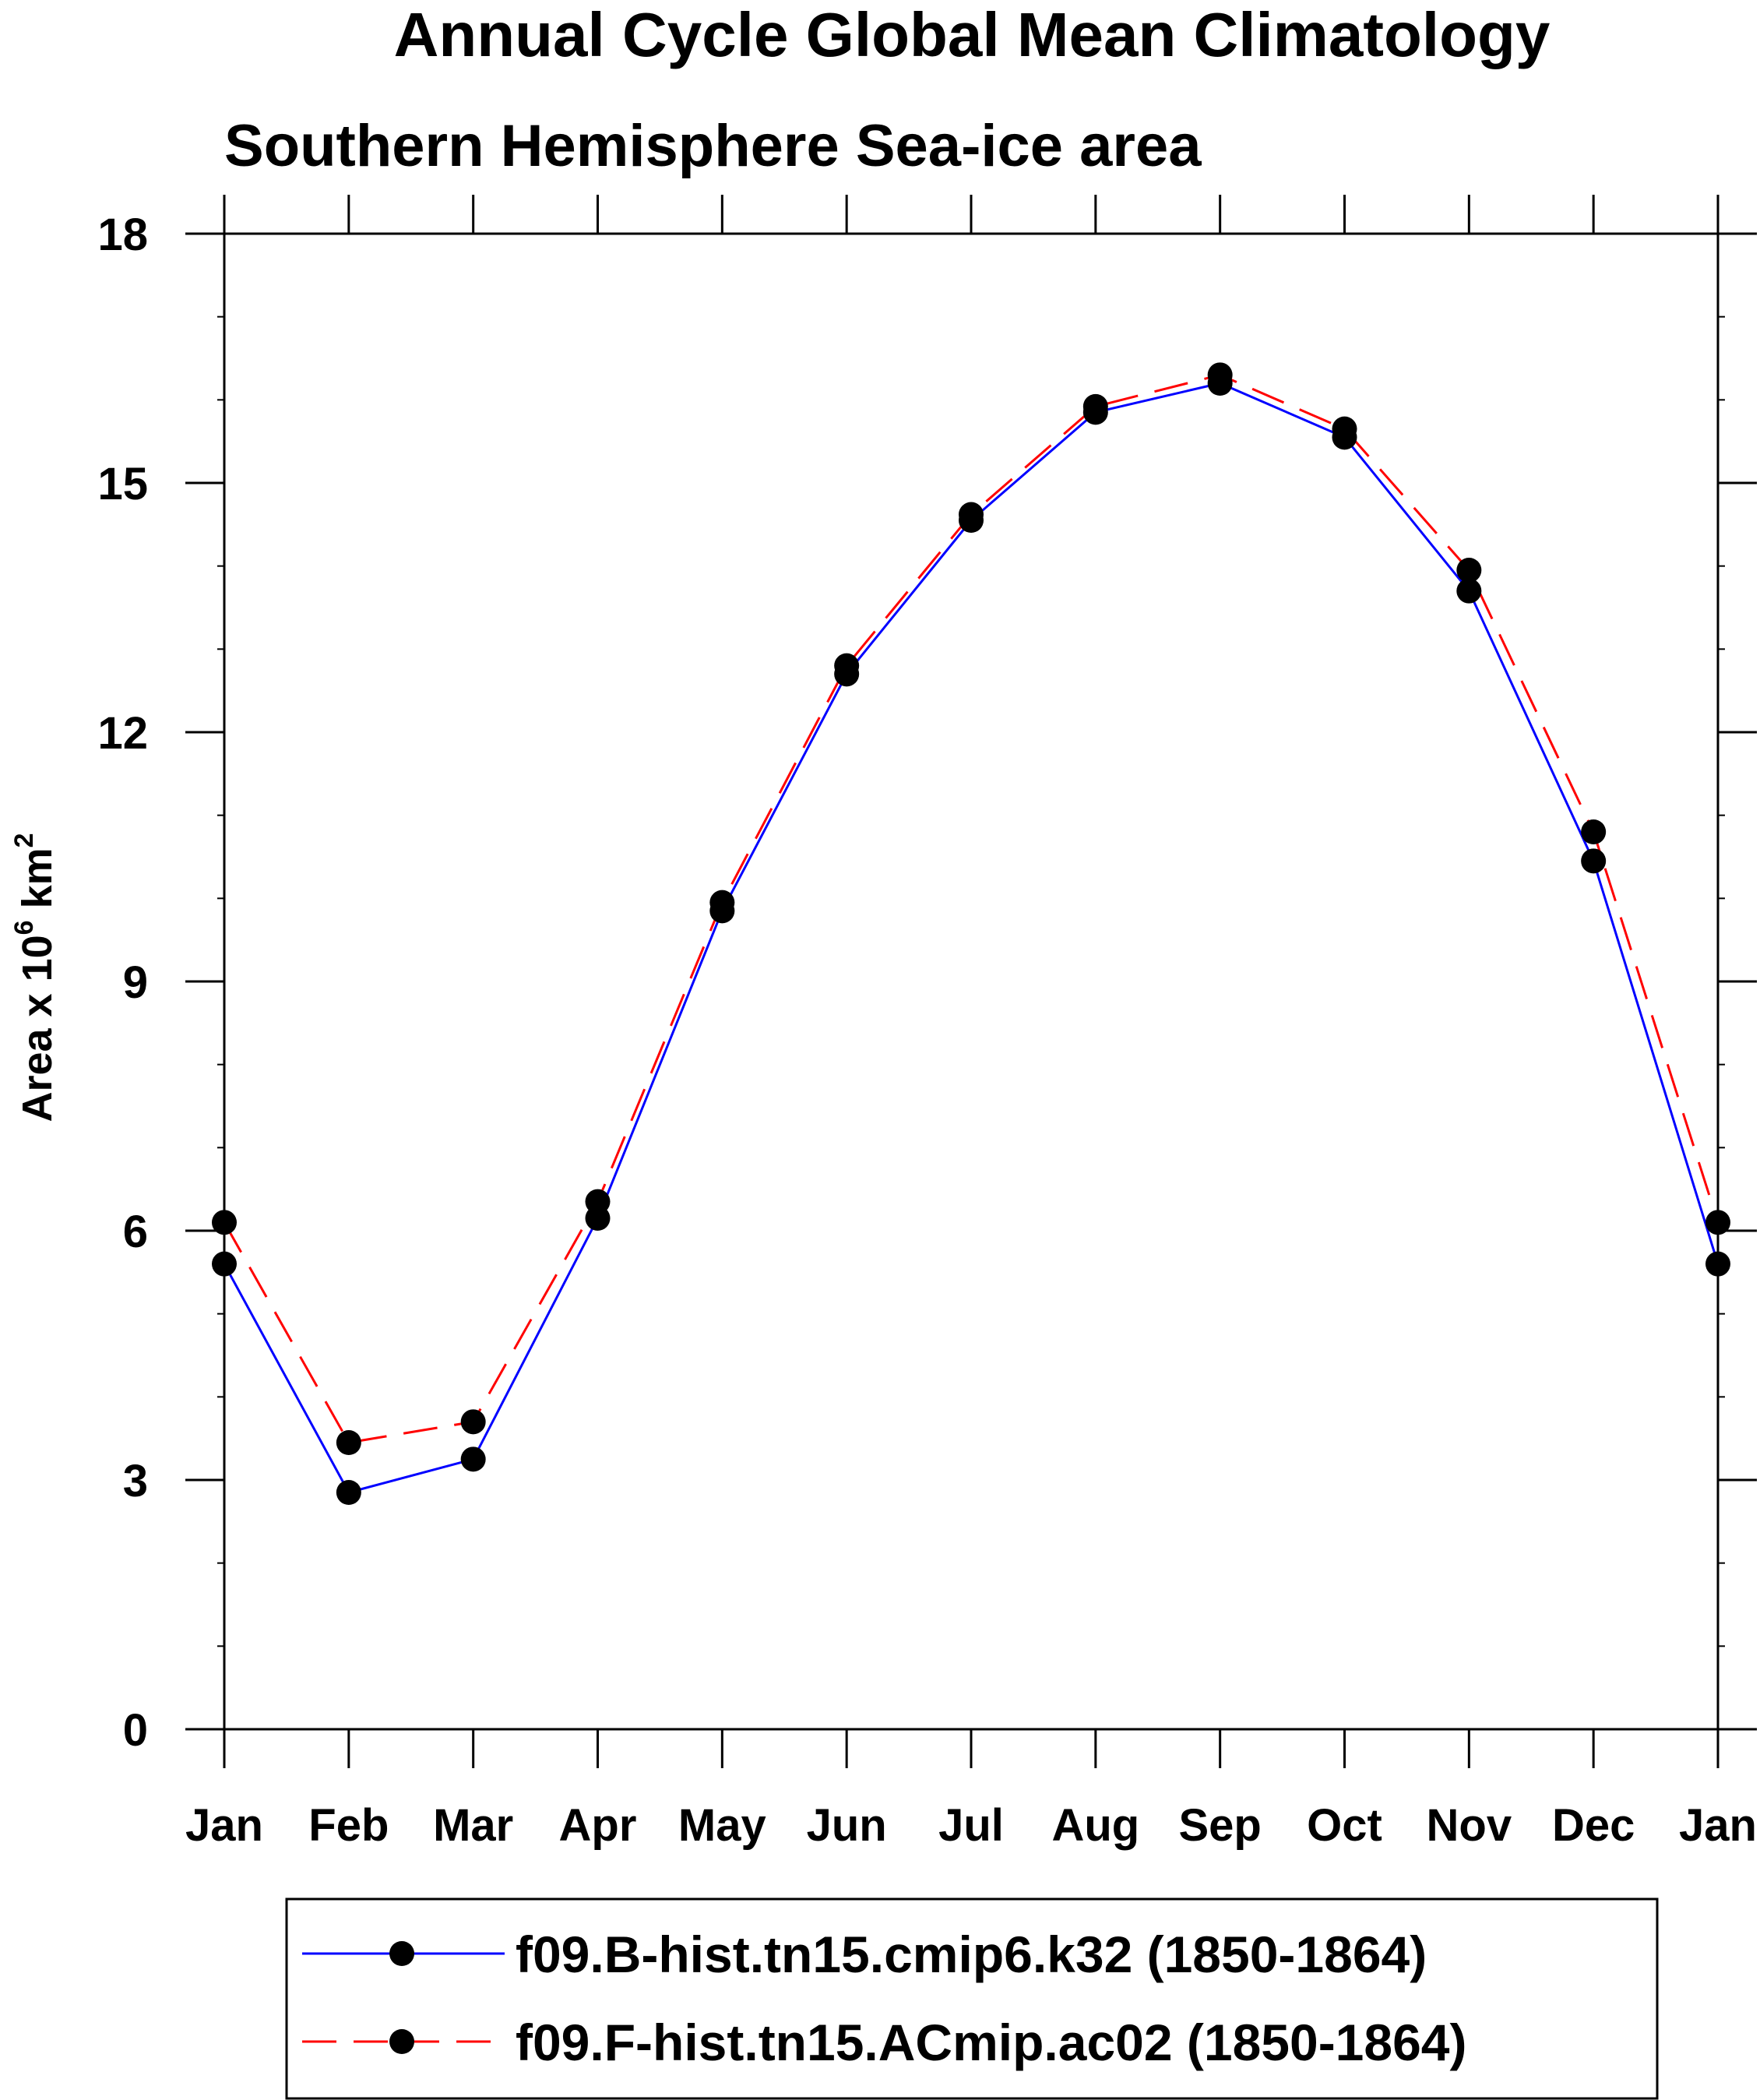 The height and width of the screenshot is (2100, 1760). What do you see at coordinates (722, 1825) in the screenshot?
I see `x-tick-label: May` at bounding box center [722, 1825].